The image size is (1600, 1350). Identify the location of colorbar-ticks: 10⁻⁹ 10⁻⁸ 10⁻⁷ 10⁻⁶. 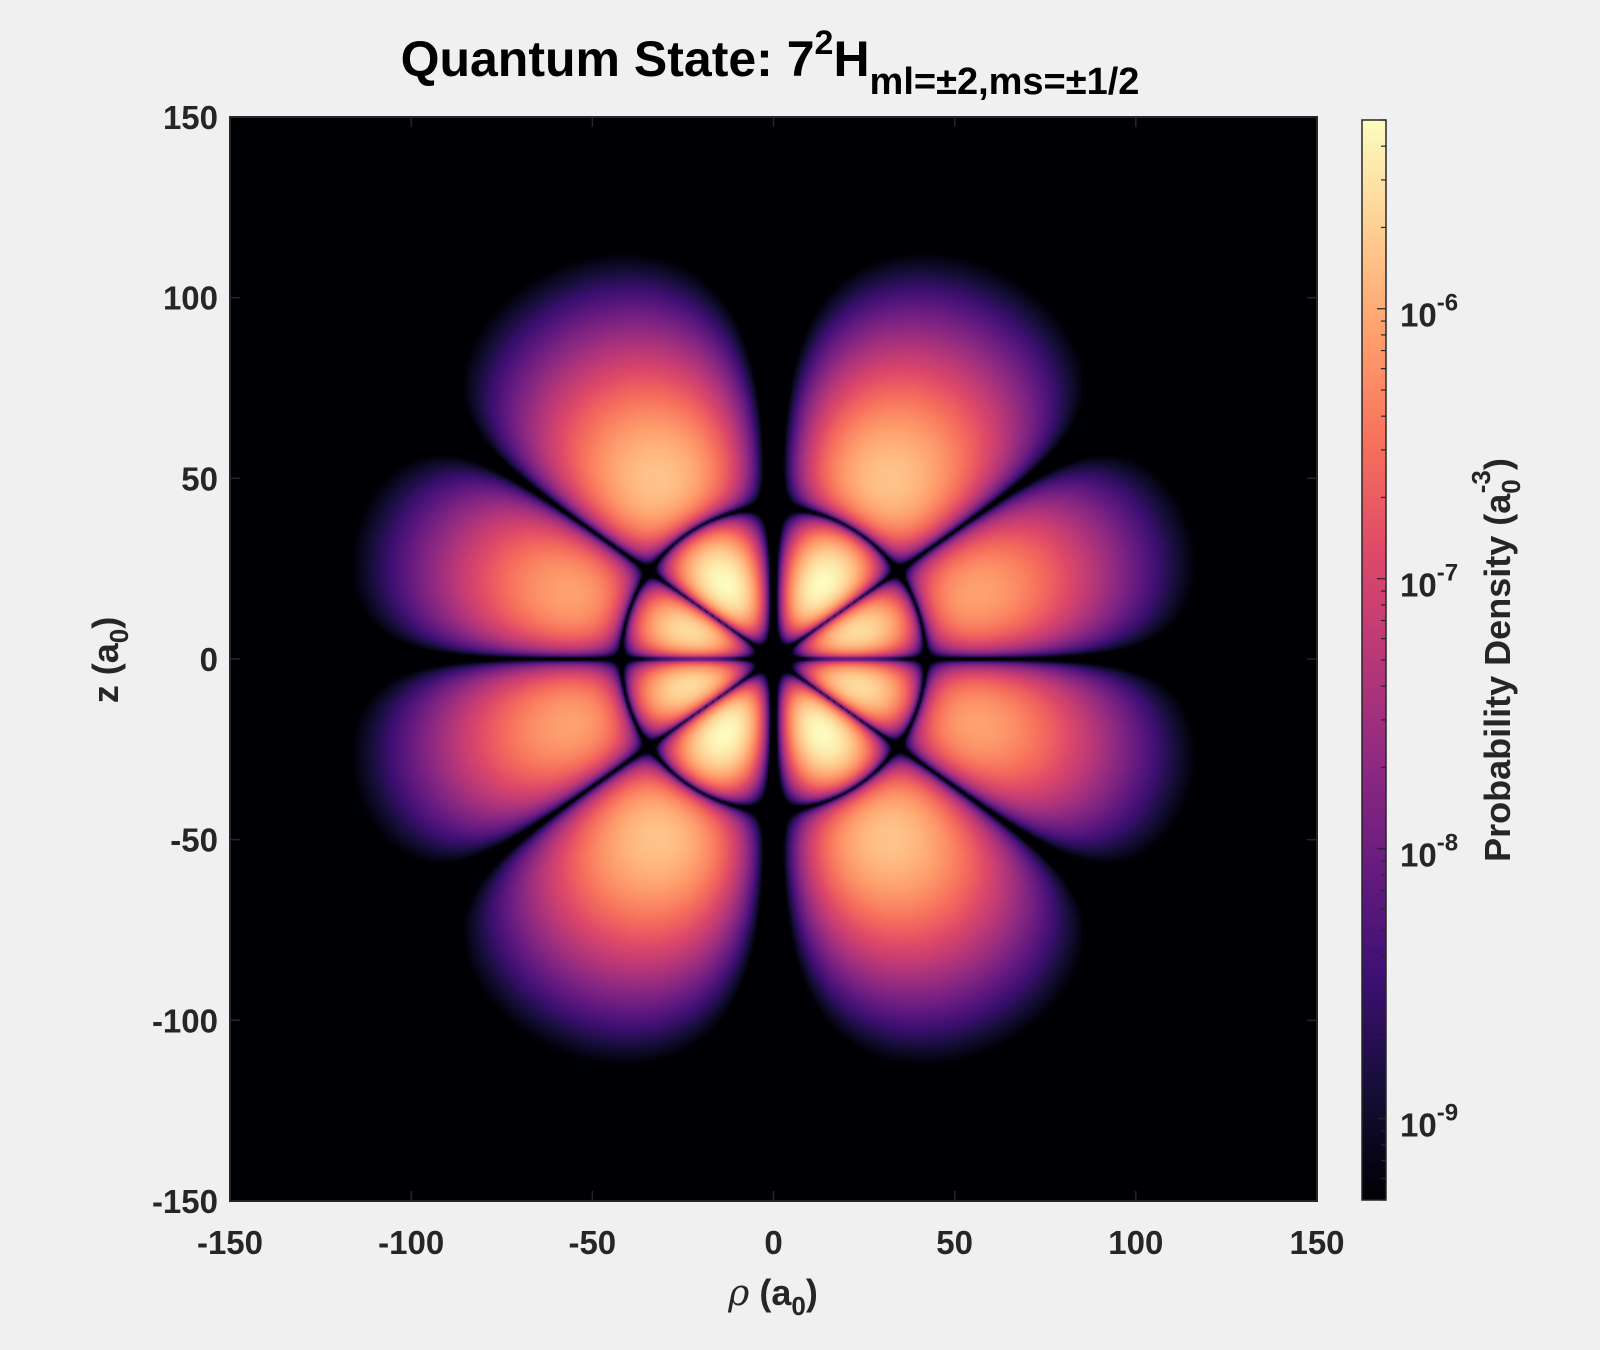
(1417, 660).